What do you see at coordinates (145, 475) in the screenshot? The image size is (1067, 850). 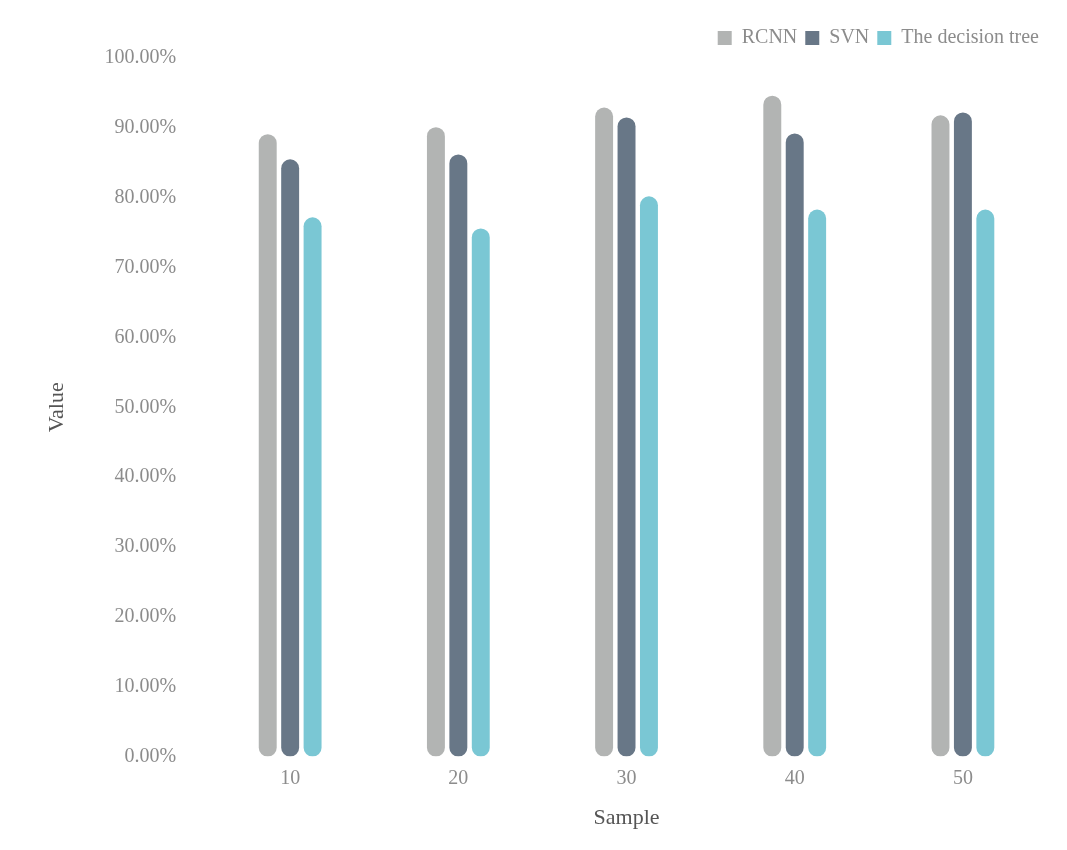 I see `y-tick-label: 40.00%` at bounding box center [145, 475].